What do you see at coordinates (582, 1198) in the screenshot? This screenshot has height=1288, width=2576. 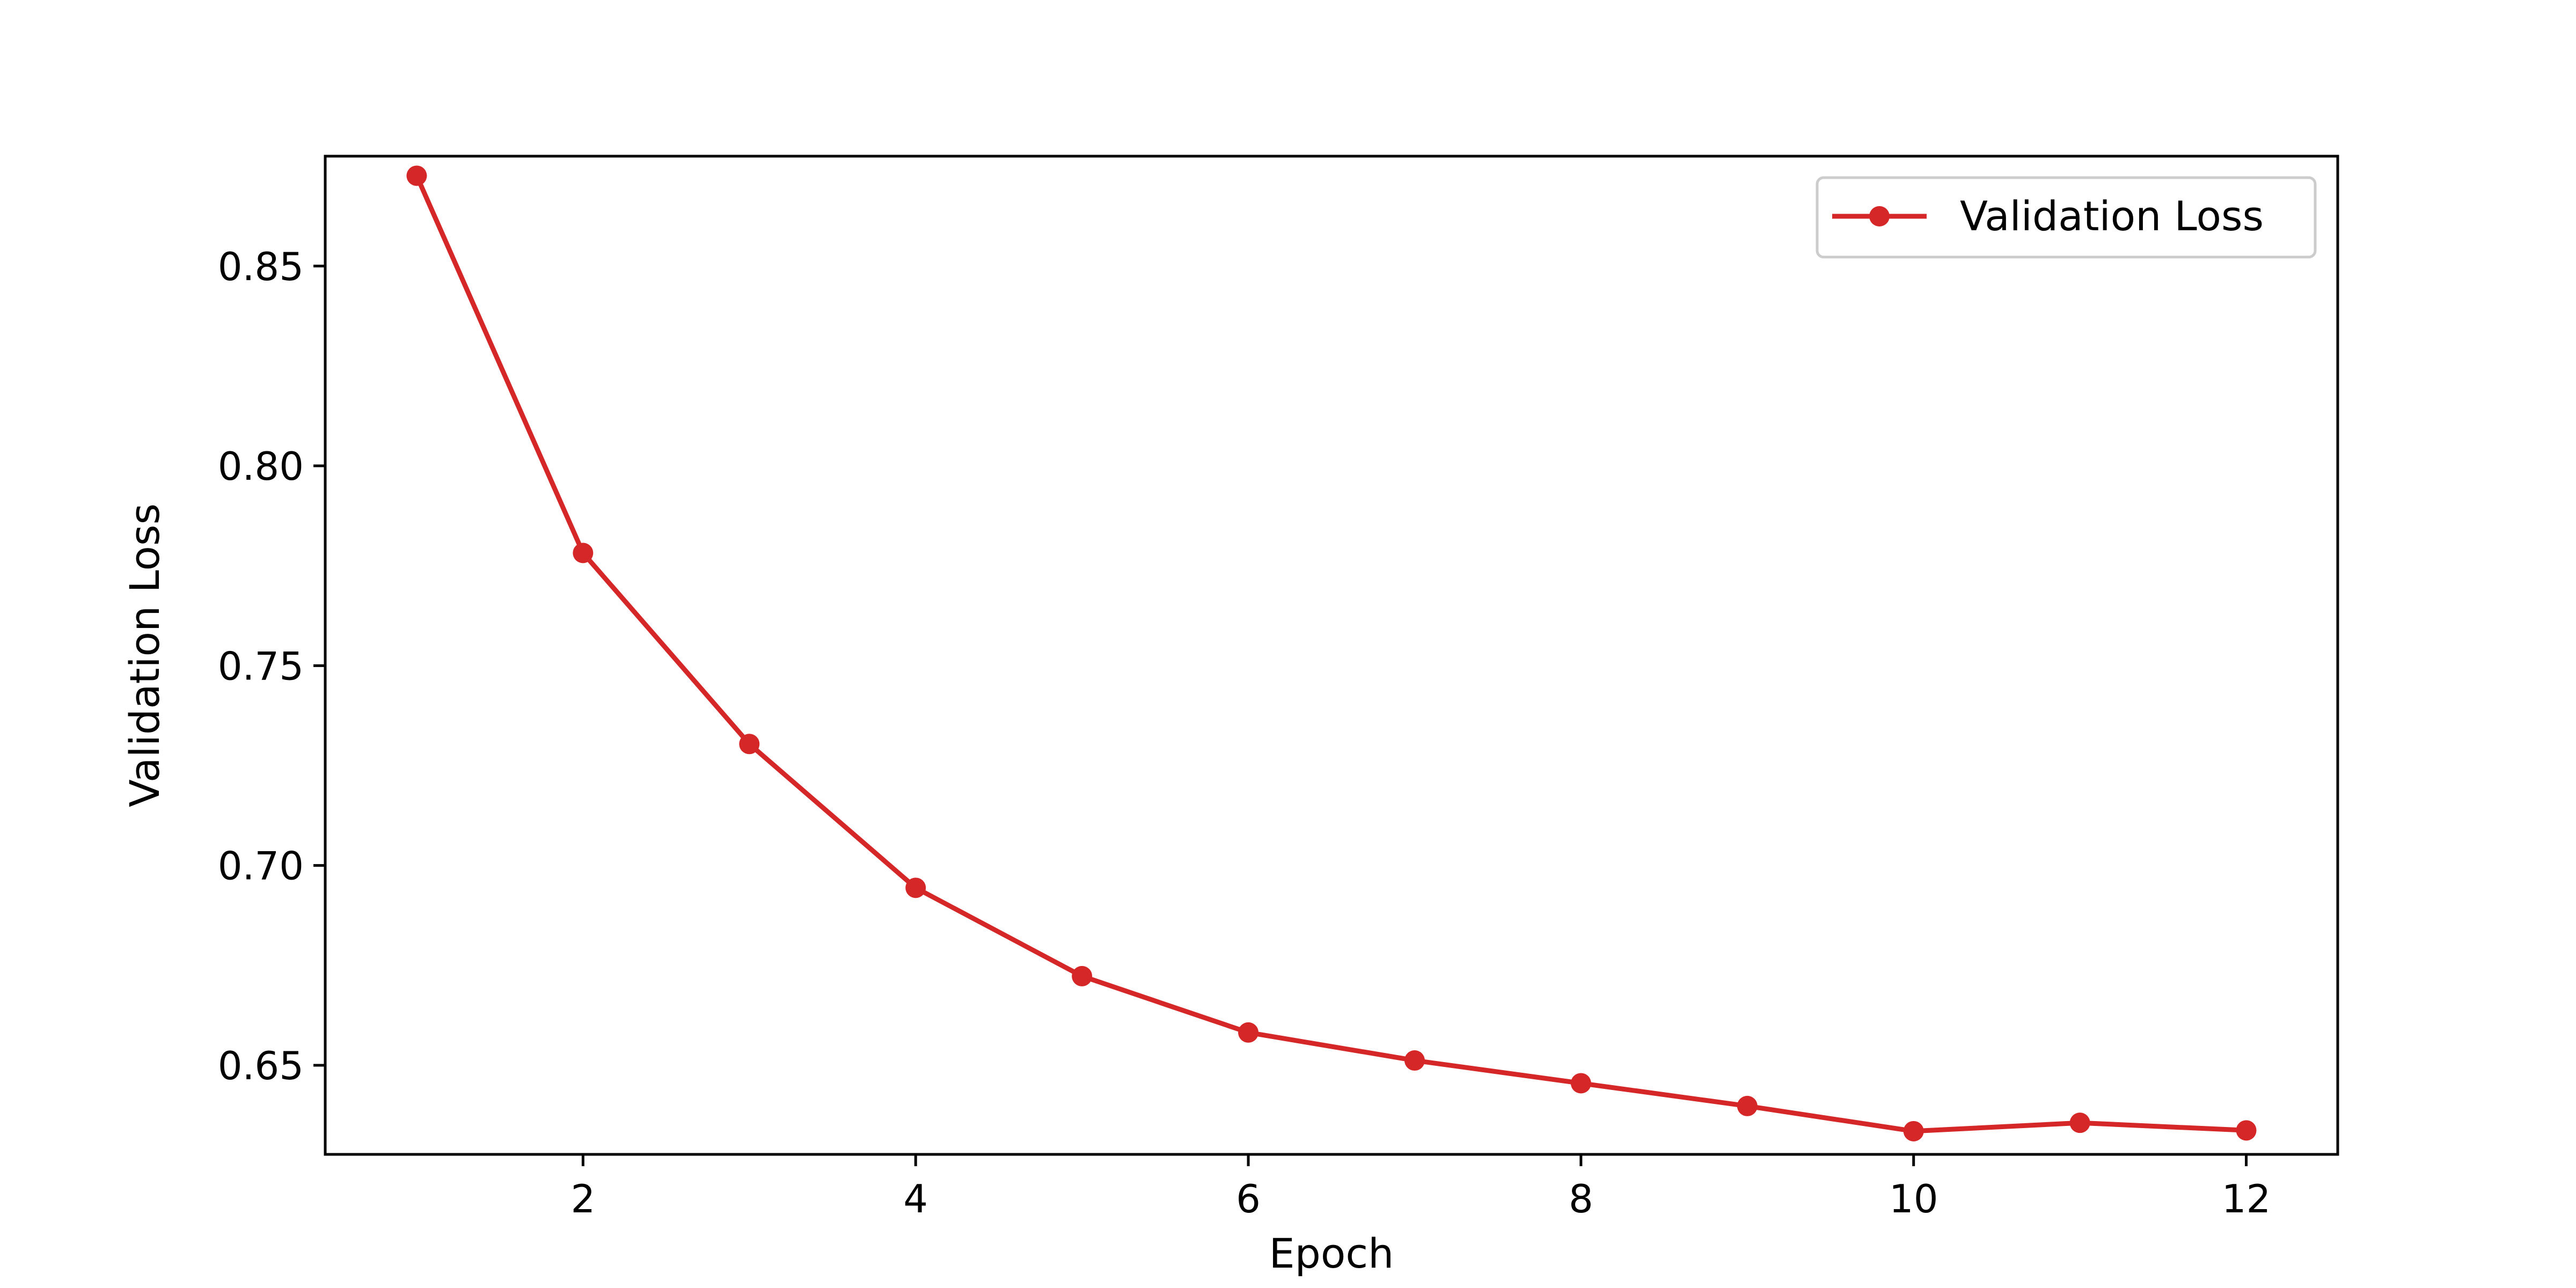 I see `x-tick-label: 2` at bounding box center [582, 1198].